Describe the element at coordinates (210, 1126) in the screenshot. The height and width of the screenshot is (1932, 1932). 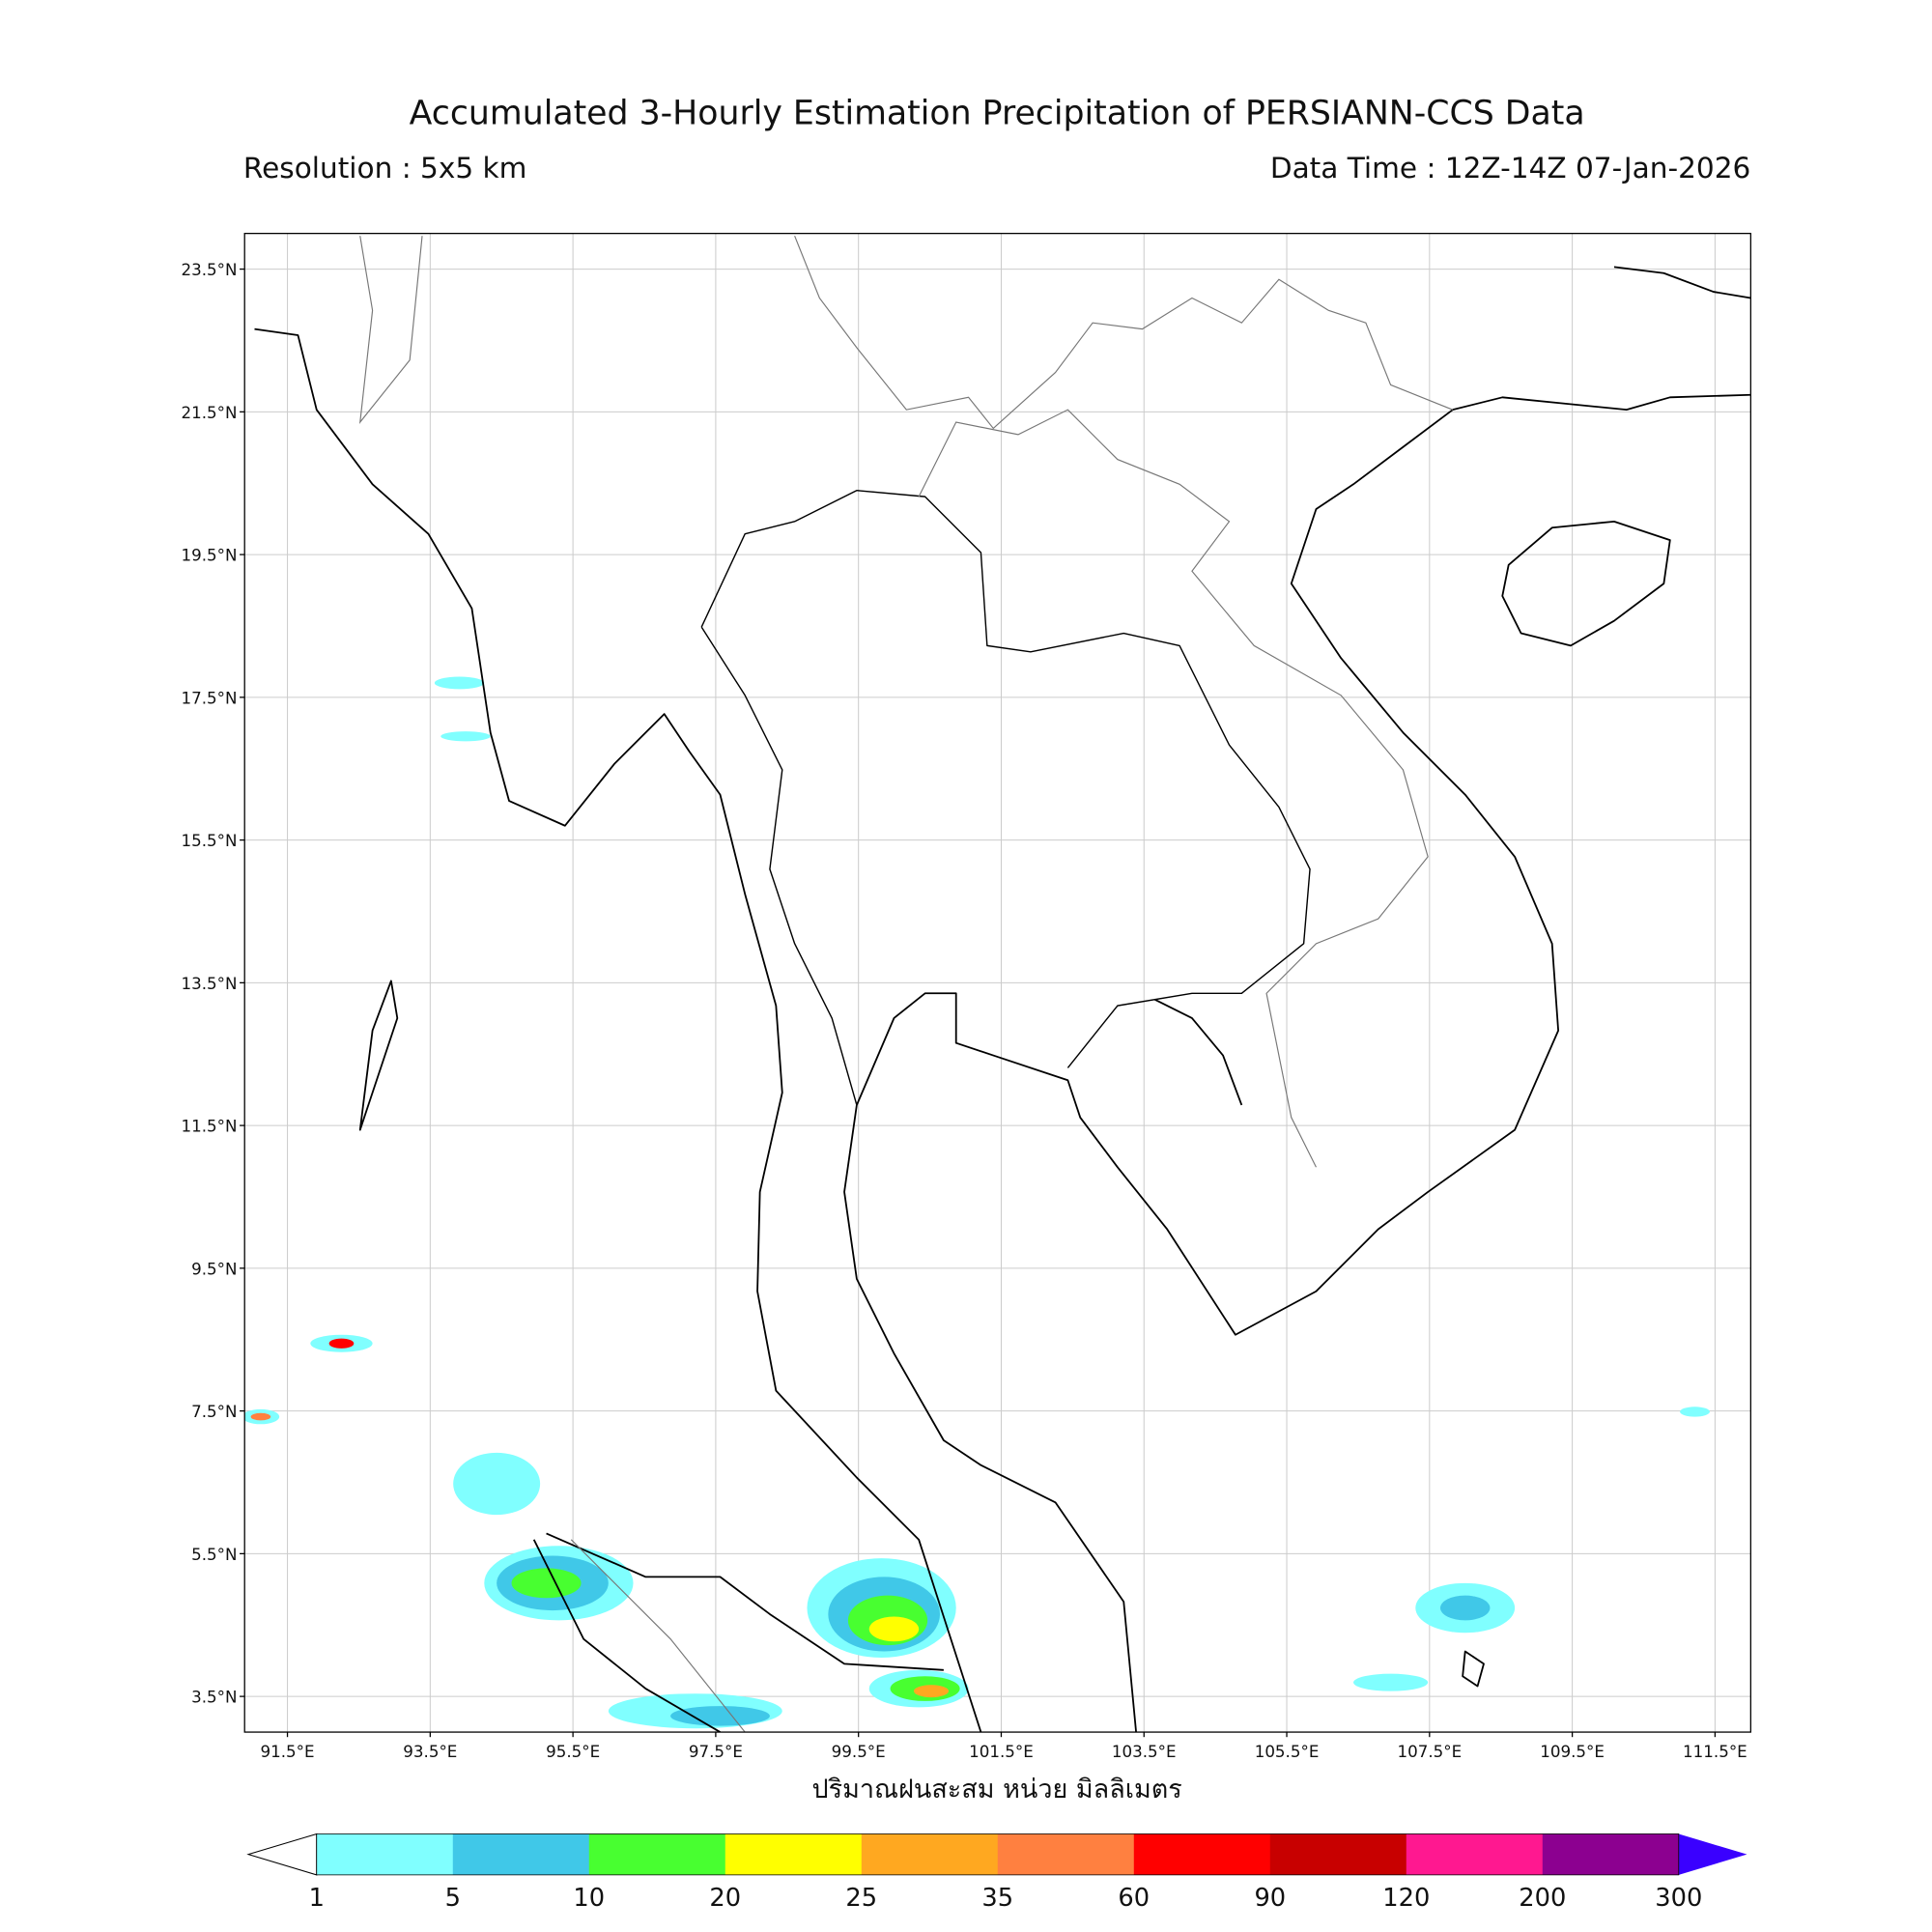
I see `lat-tick-label: 11.5°N` at that location.